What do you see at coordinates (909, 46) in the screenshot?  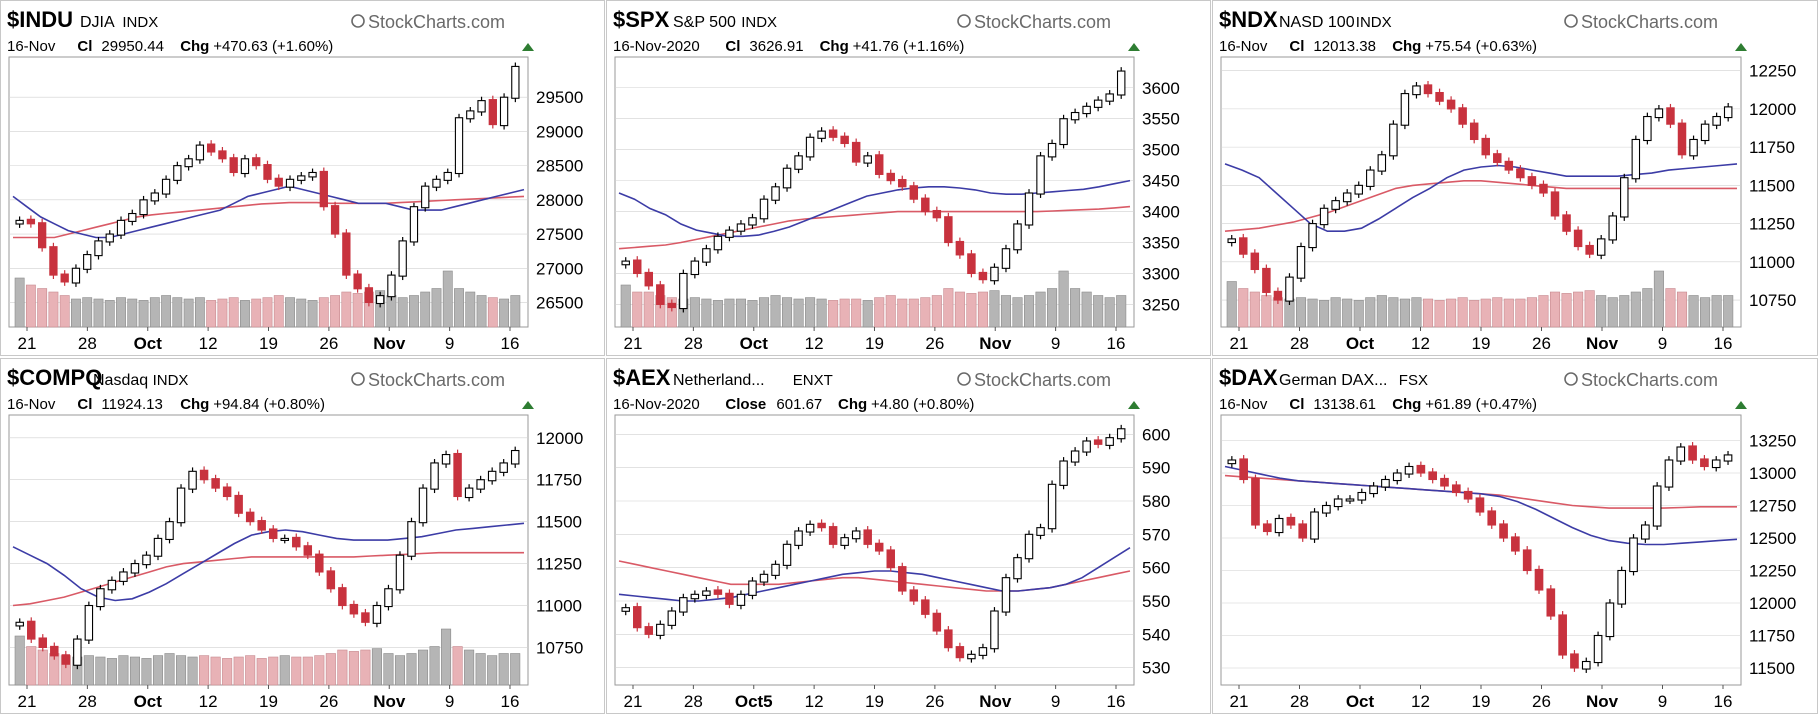 I see `change-value: +41.76 (+1.16%)` at bounding box center [909, 46].